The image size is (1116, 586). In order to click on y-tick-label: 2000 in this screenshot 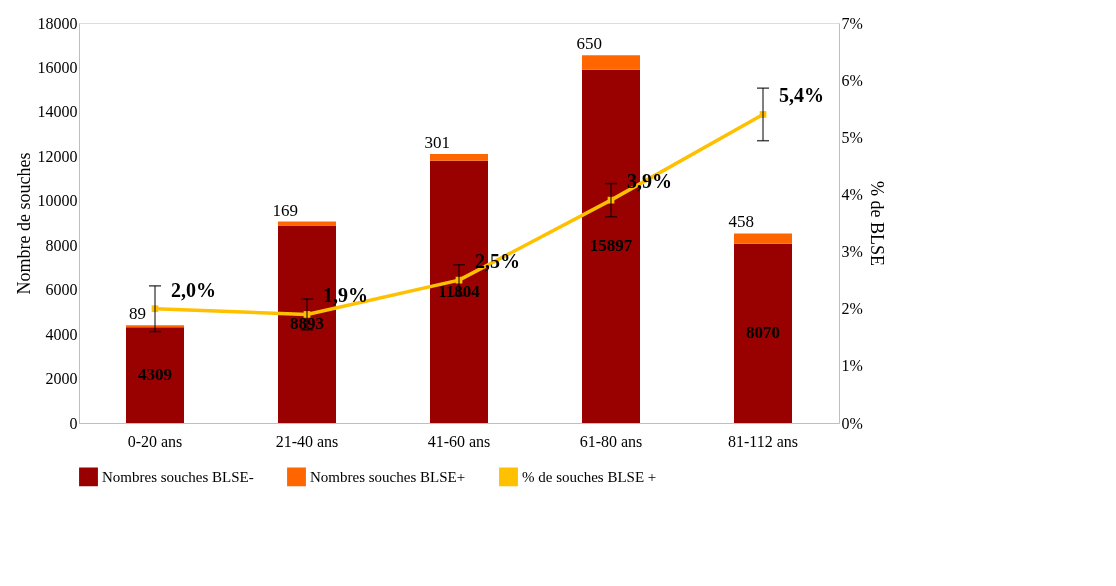, I will do `click(61, 379)`.